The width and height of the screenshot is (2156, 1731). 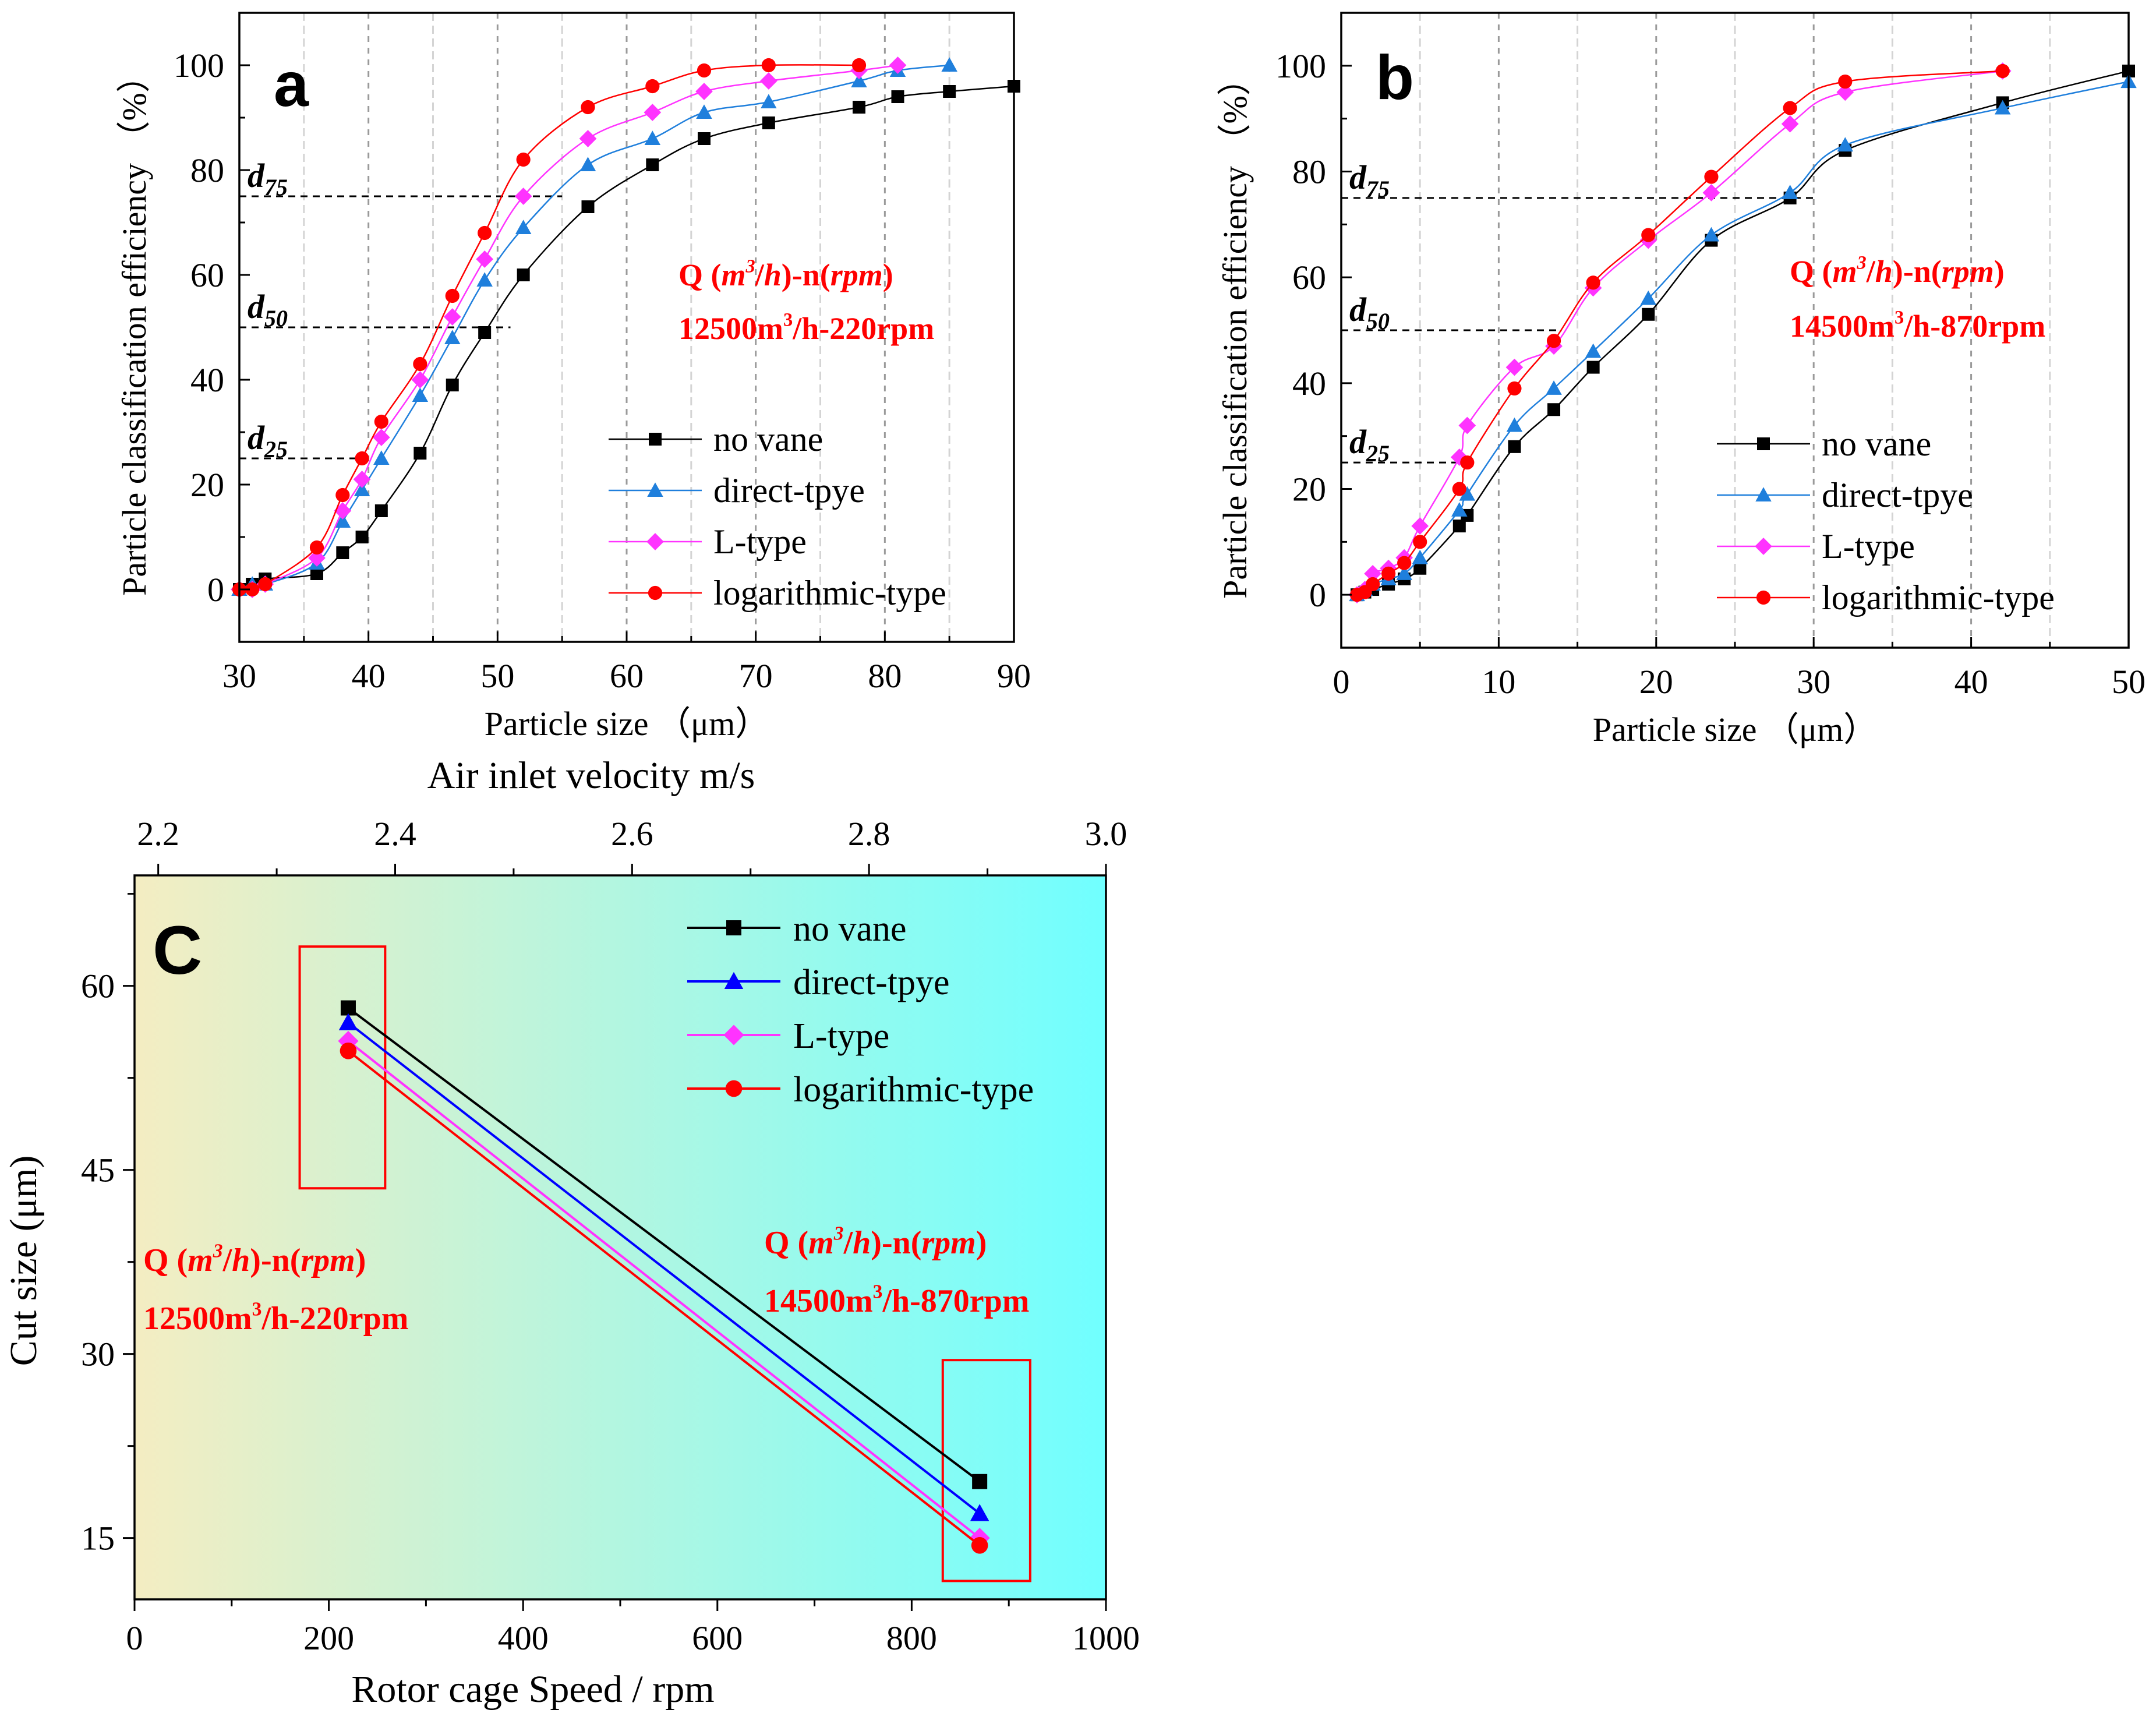 I want to click on annotation-q-text: Q (, so click(x=1811, y=271).